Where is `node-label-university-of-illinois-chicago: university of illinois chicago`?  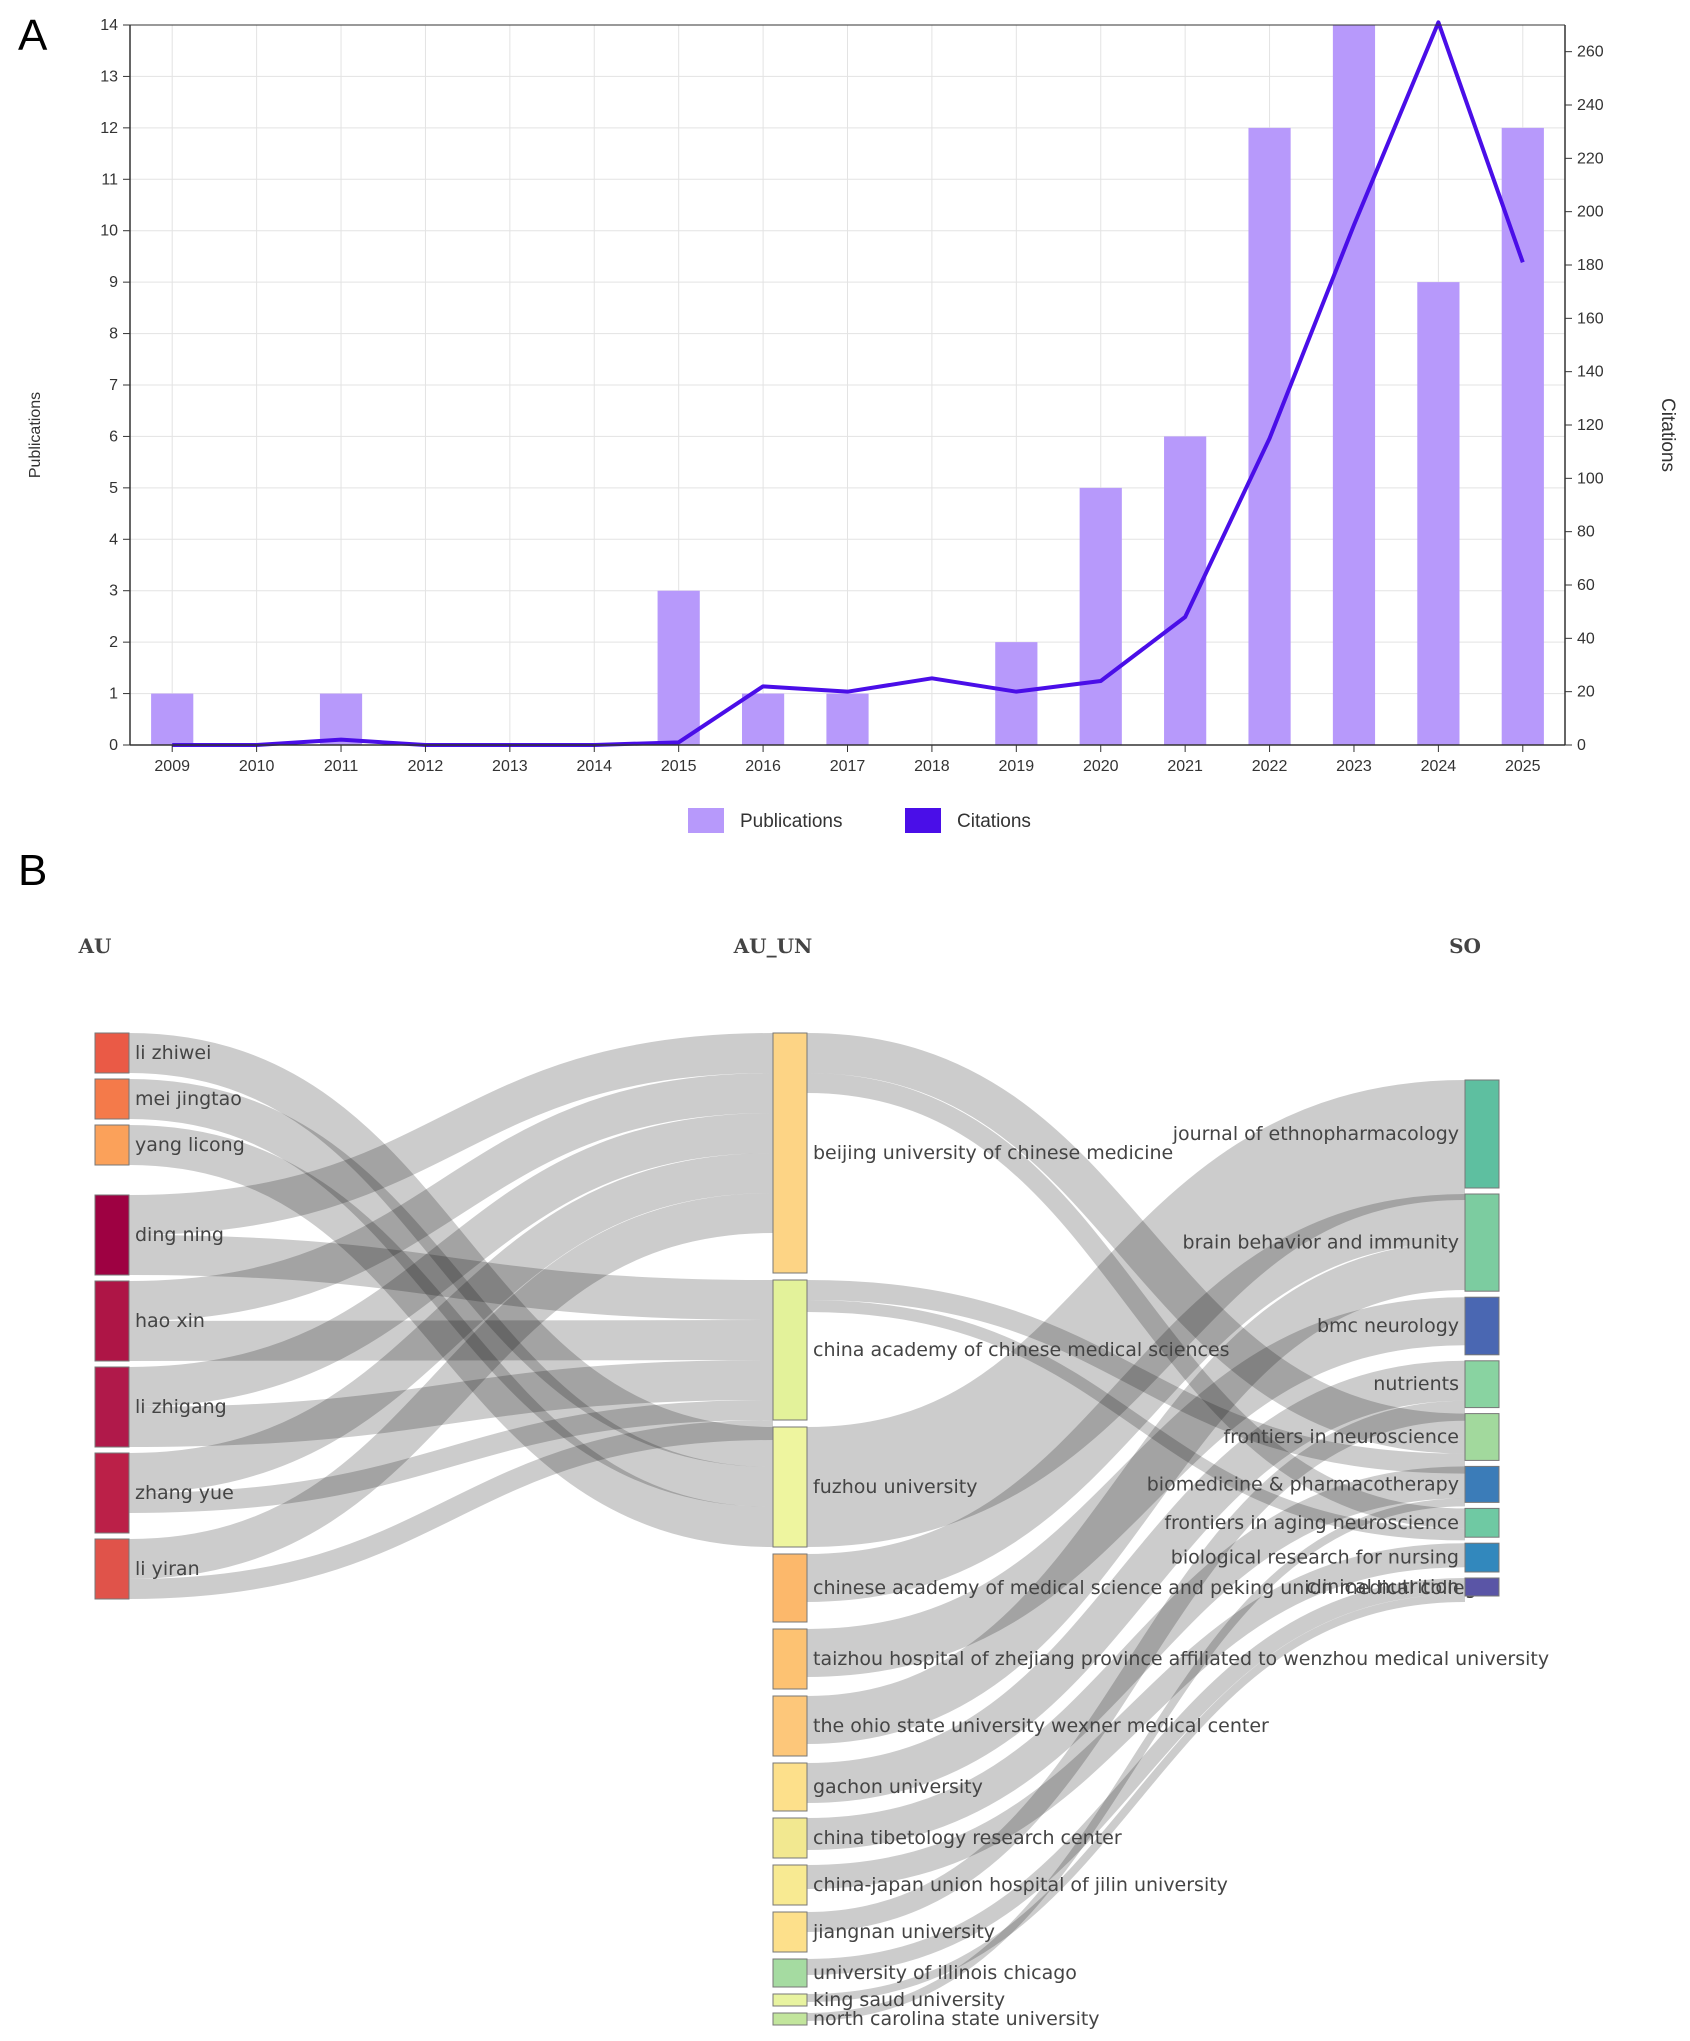 node-label-university-of-illinois-chicago: university of illinois chicago is located at coordinates (945, 1973).